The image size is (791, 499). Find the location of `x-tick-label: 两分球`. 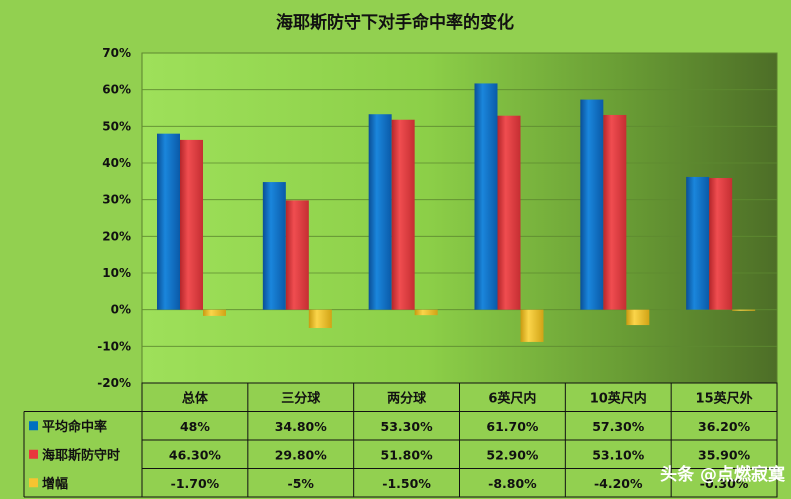

x-tick-label: 两分球 is located at coordinates (407, 398).